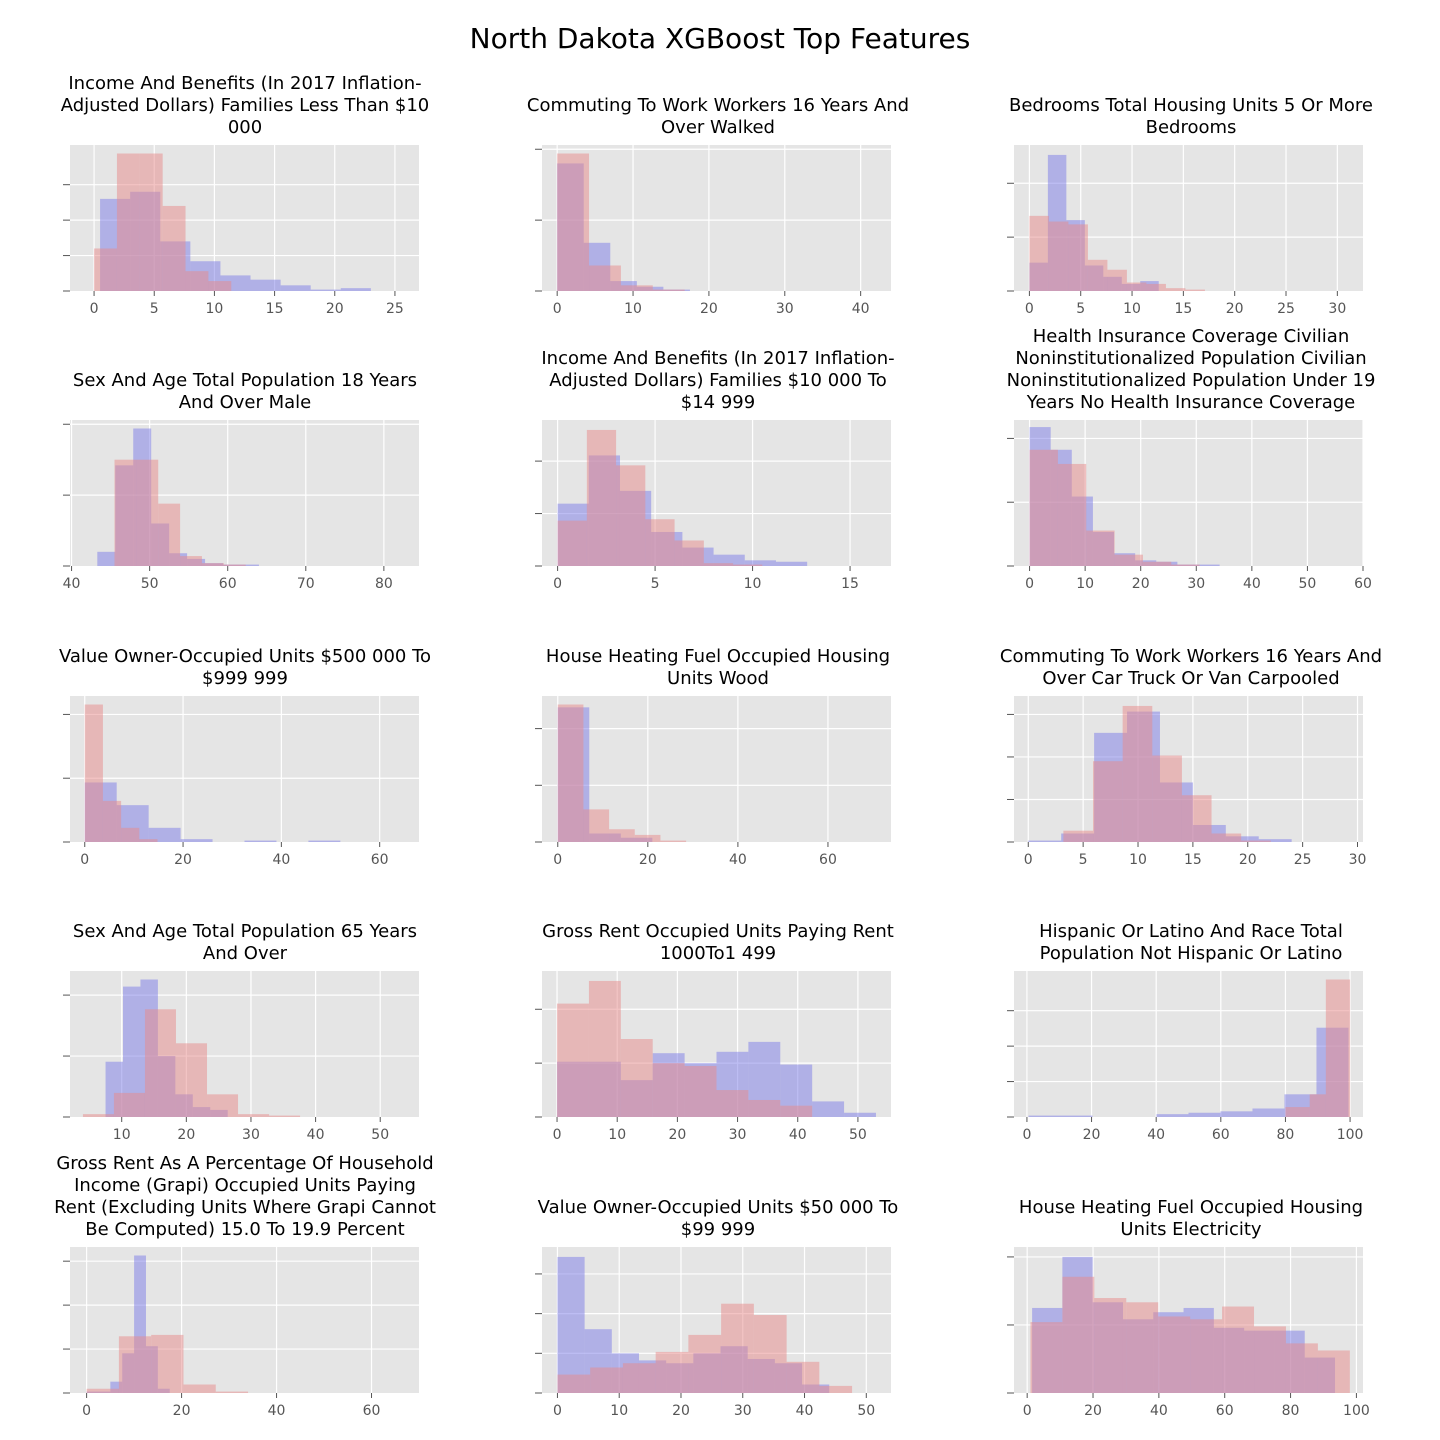 This screenshot has width=1440, height=1440. I want to click on histogram-panel: 0 10 20 30 40 50 60, so click(1189, 506).